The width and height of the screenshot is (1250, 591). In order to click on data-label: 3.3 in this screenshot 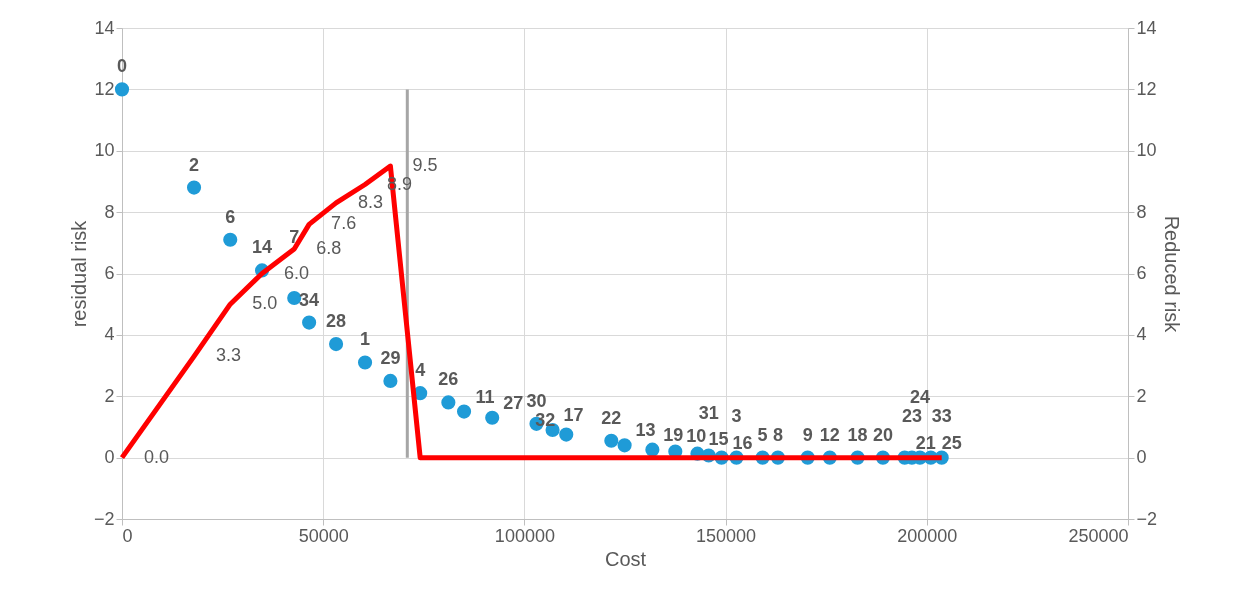, I will do `click(229, 355)`.